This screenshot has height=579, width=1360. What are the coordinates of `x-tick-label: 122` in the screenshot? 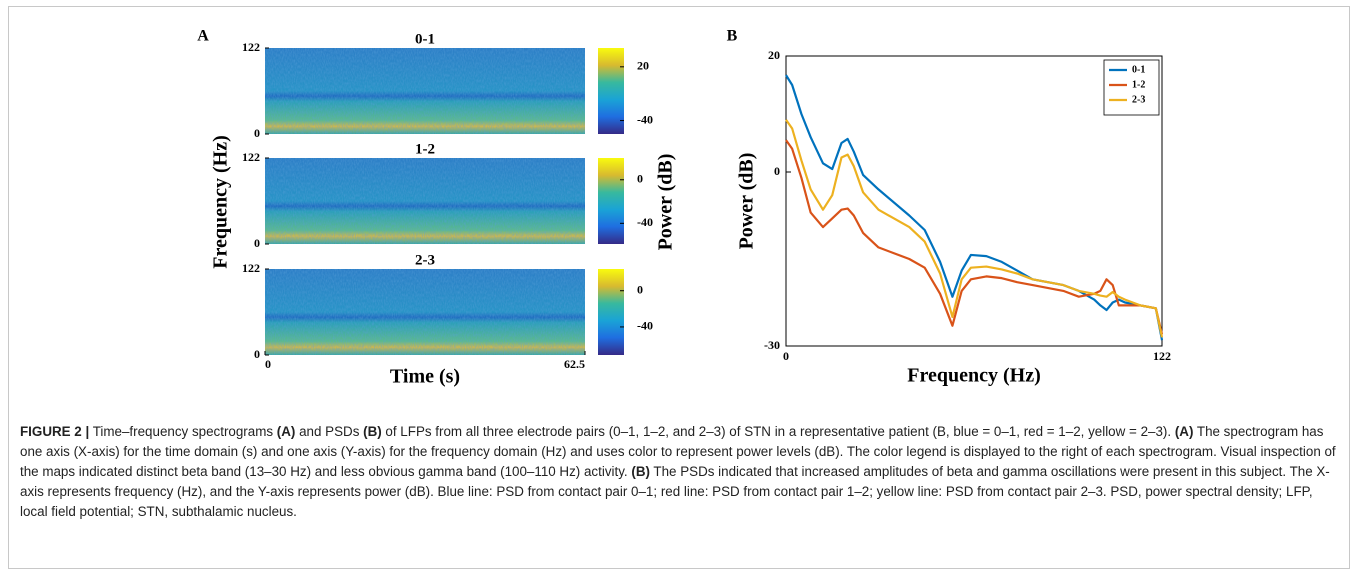 It's located at (1162, 356).